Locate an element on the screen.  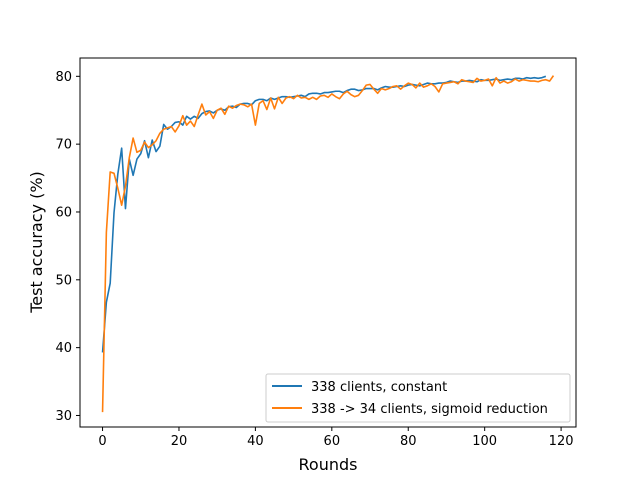
x-tick-label: 40 is located at coordinates (255, 441).